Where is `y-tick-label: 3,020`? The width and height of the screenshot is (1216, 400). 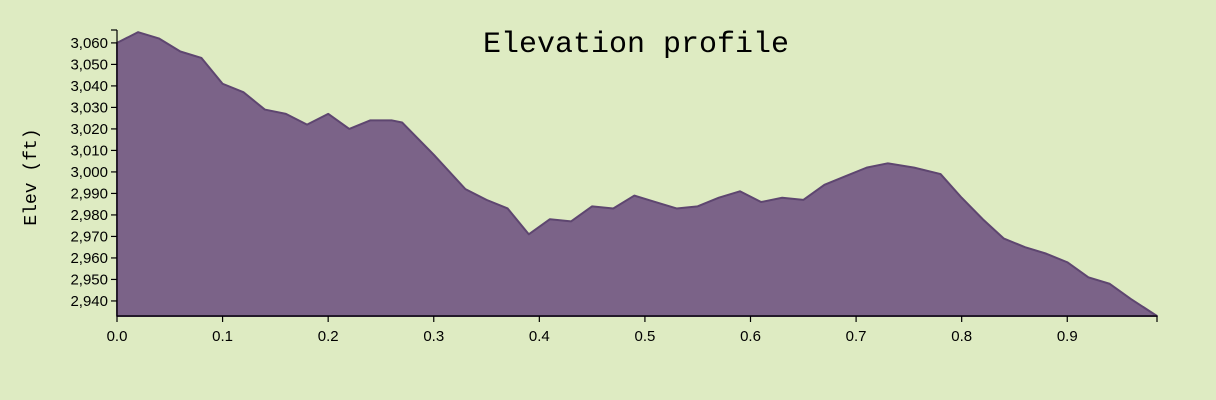
y-tick-label: 3,020 is located at coordinates (89, 129).